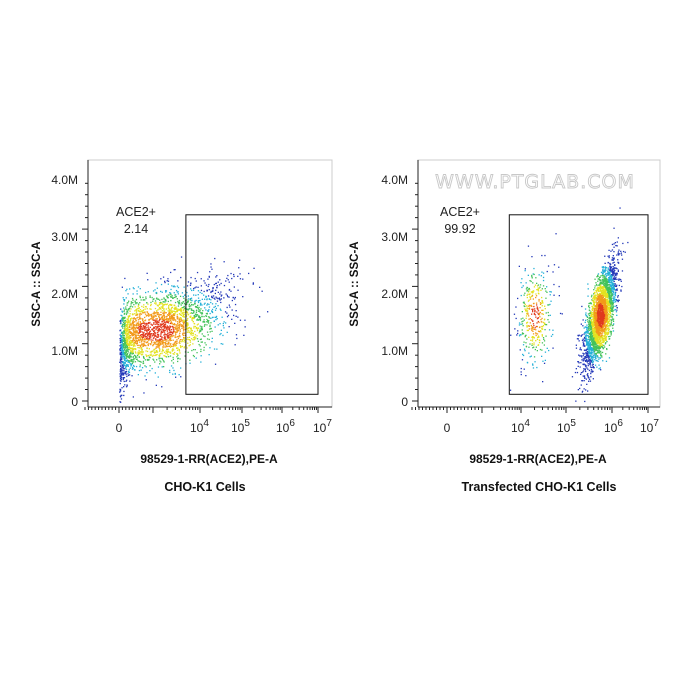 This screenshot has width=700, height=700. Describe the element at coordinates (252, 304) in the screenshot. I see `gate-ace2-left` at that location.